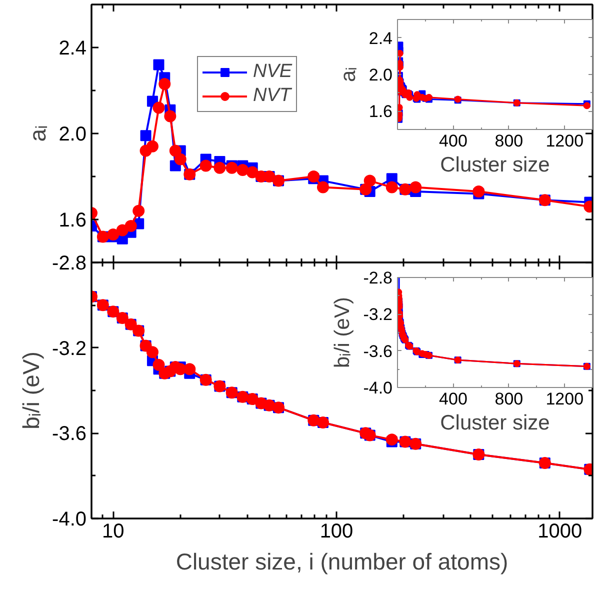  I want to click on x-tick-label: 1000, so click(560, 531).